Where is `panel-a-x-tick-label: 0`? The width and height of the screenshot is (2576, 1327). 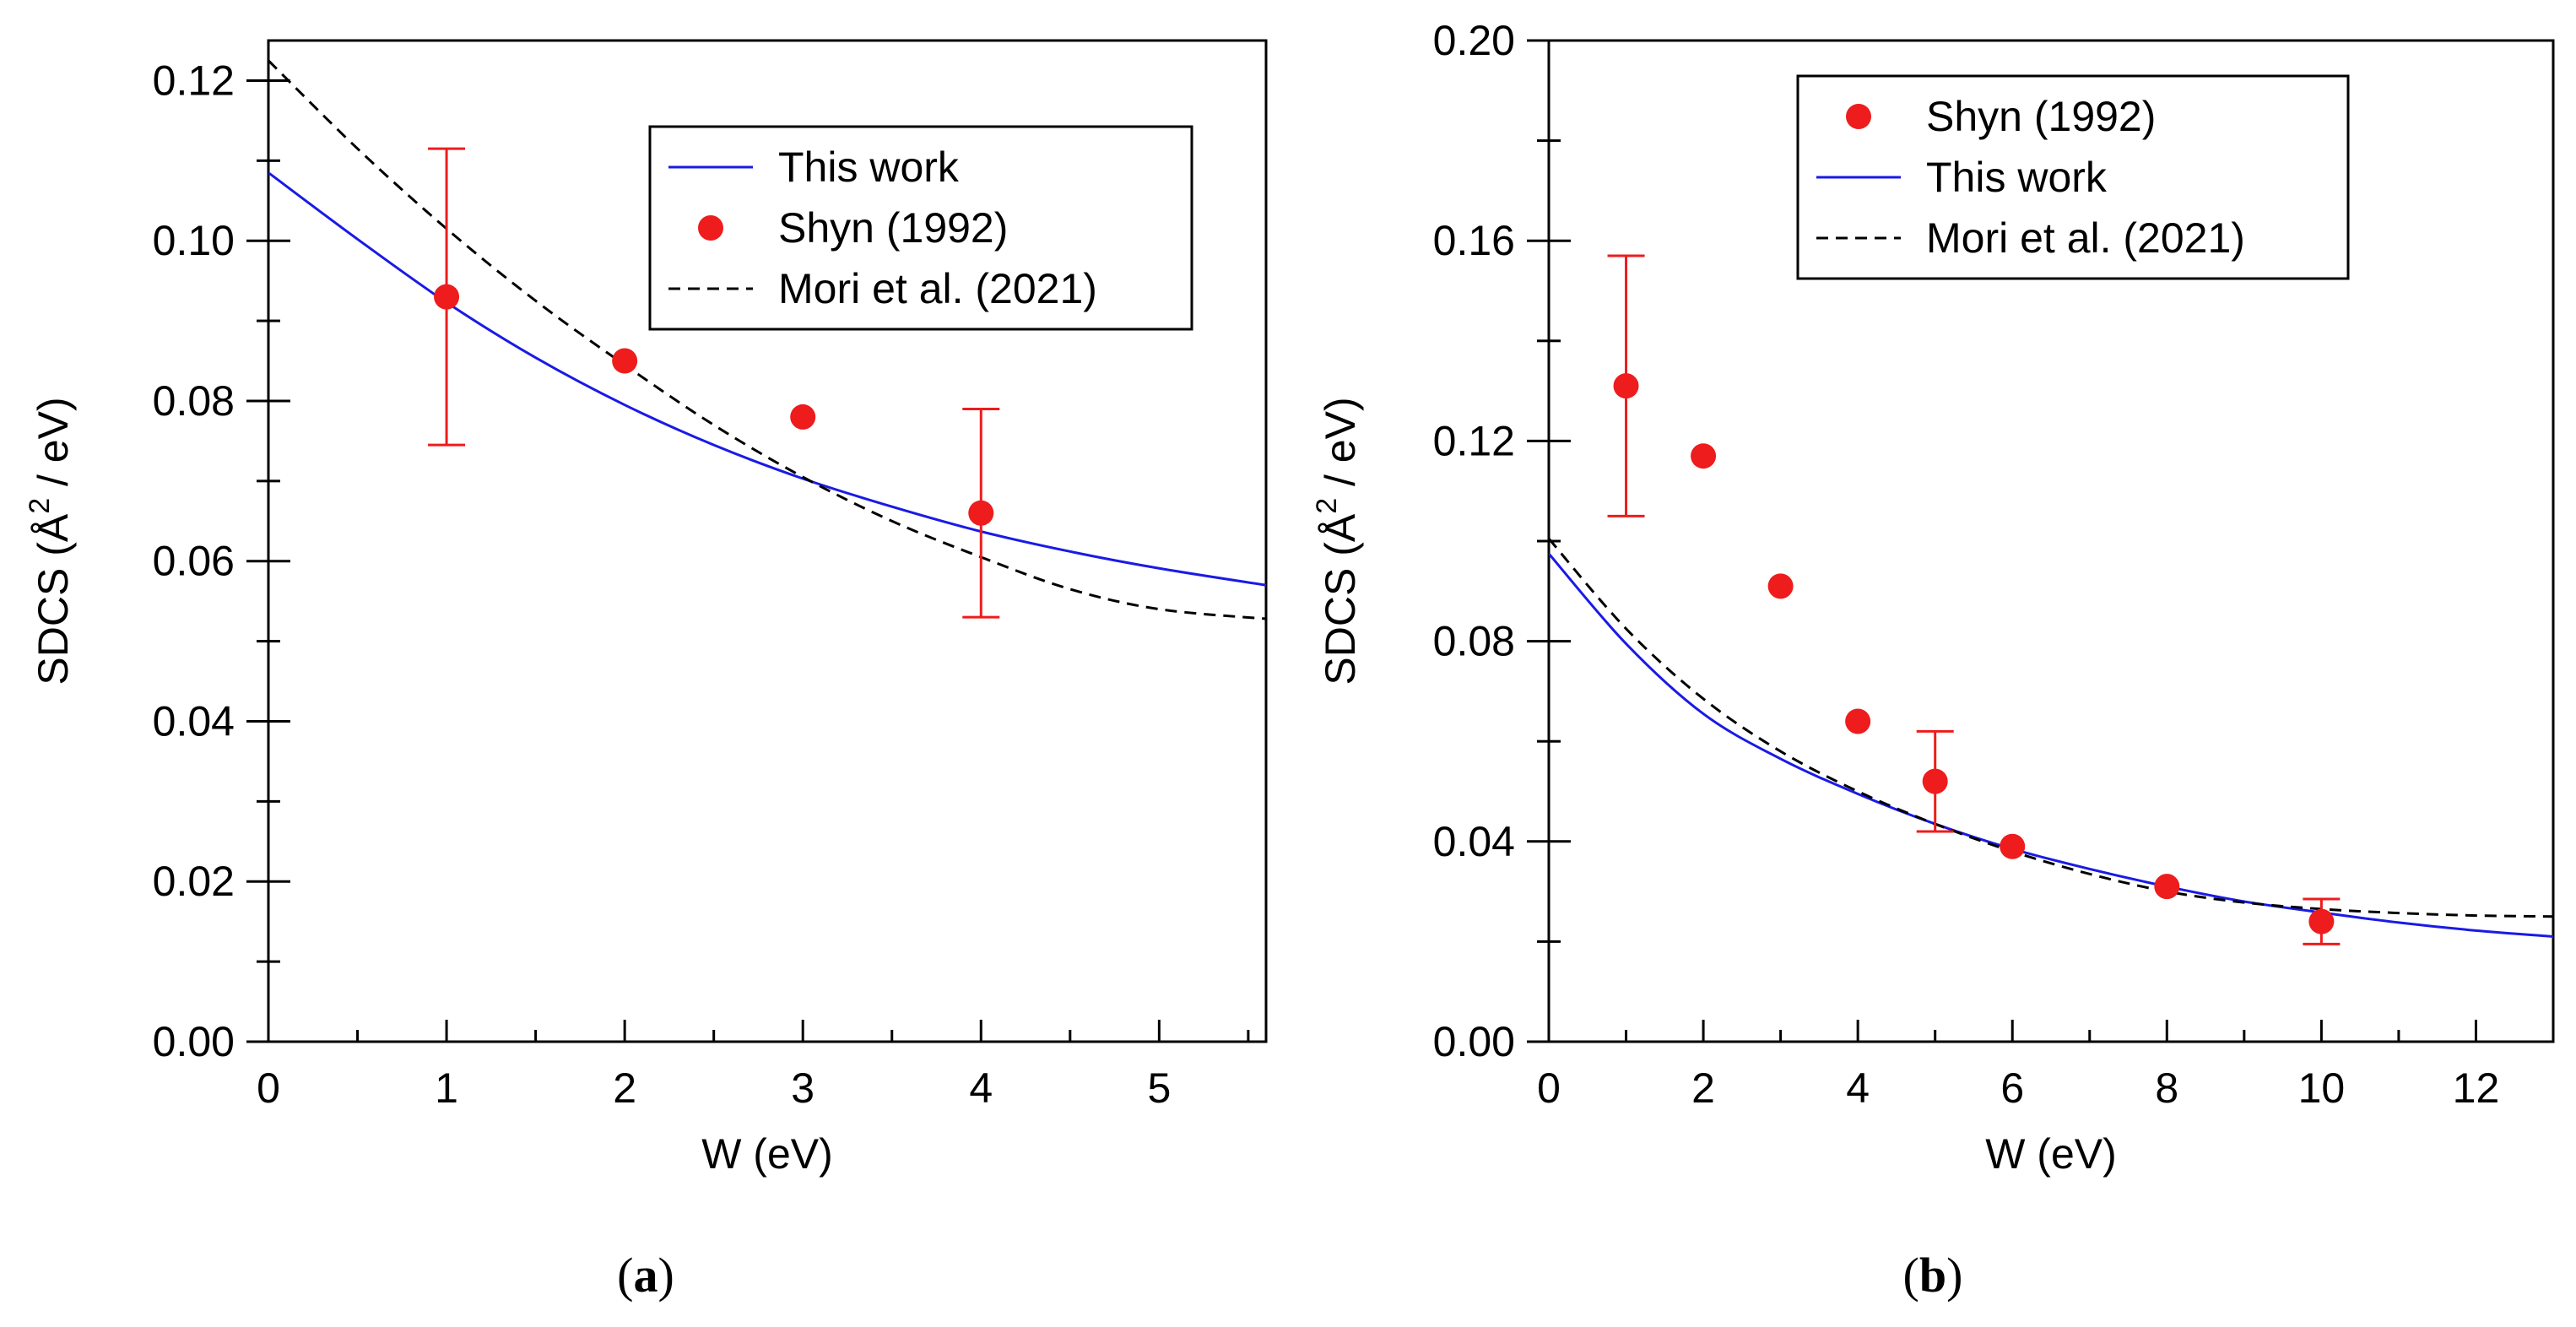
panel-a-x-tick-label: 0 is located at coordinates (268, 1088).